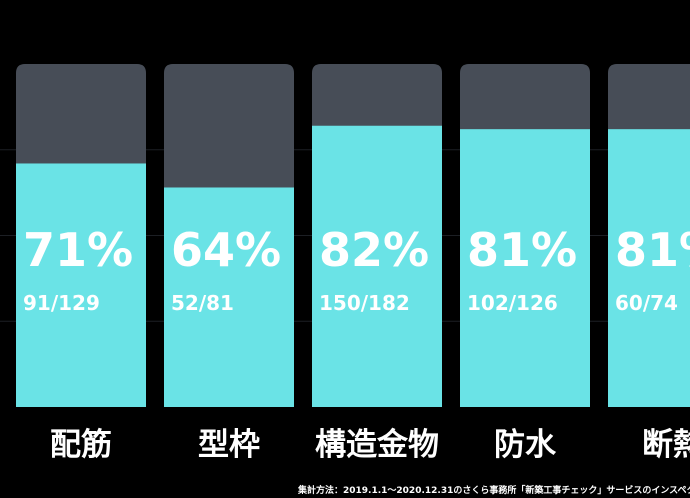 This screenshot has height=498, width=690. I want to click on category-label: 防水, so click(525, 445).